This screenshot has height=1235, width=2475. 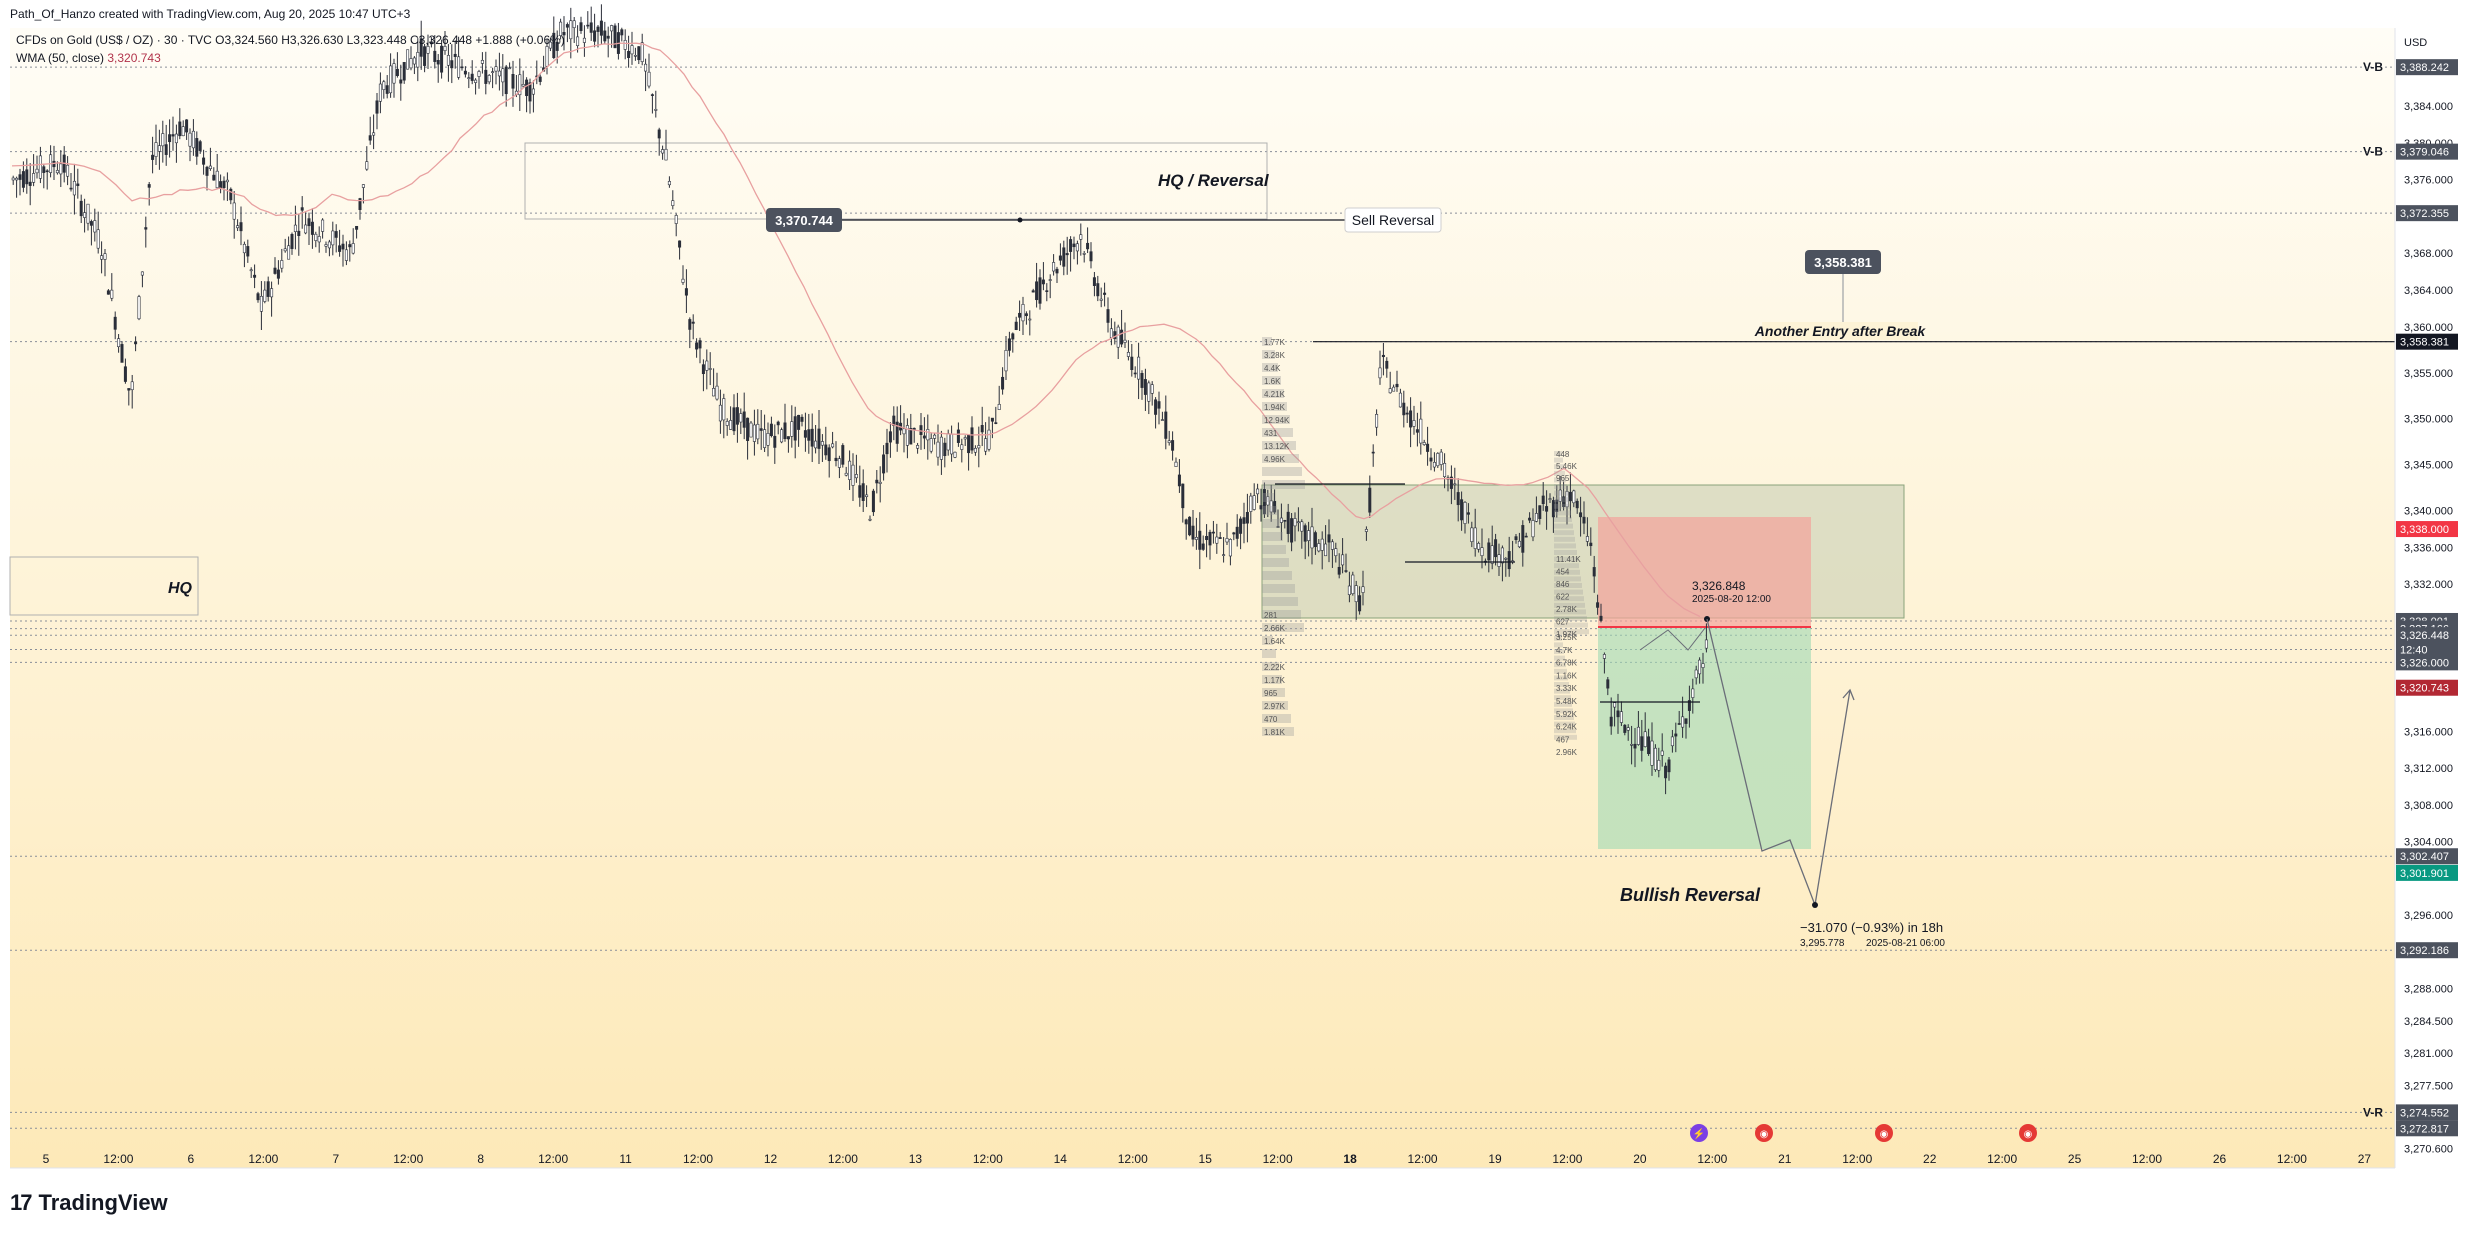 What do you see at coordinates (1843, 262) in the screenshot?
I see `entry-price-tag` at bounding box center [1843, 262].